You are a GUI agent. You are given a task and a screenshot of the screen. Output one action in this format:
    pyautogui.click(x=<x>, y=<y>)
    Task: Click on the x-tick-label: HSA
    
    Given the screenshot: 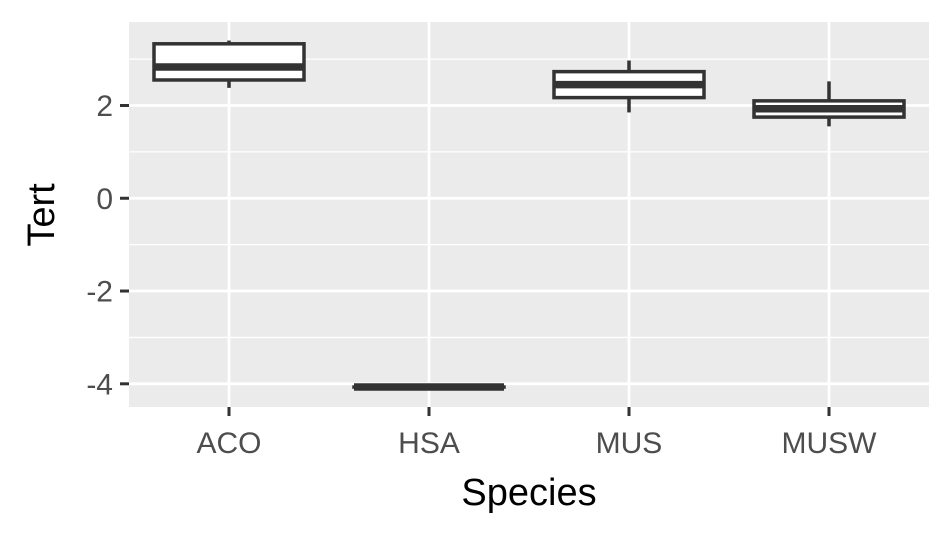 What is the action you would take?
    pyautogui.click(x=429, y=443)
    